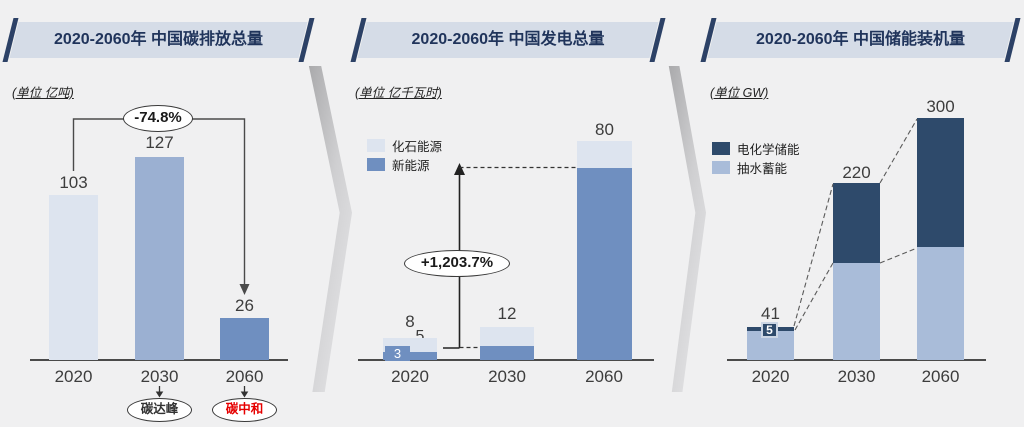 Image resolution: width=1024 pixels, height=427 pixels. What do you see at coordinates (73, 182) in the screenshot?
I see `value-label-emissions-2020: 103` at bounding box center [73, 182].